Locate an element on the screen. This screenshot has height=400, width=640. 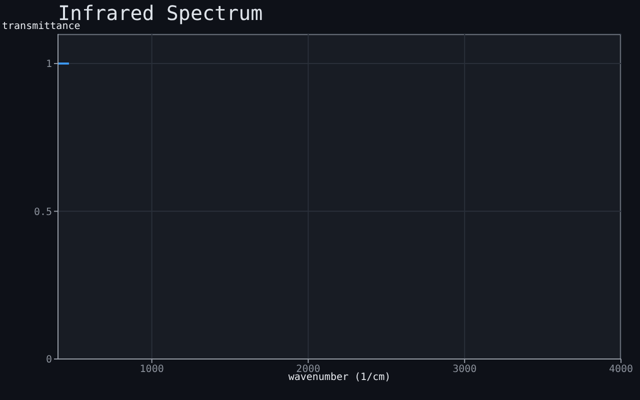
y-tick-label: 0.5 is located at coordinates (43, 212).